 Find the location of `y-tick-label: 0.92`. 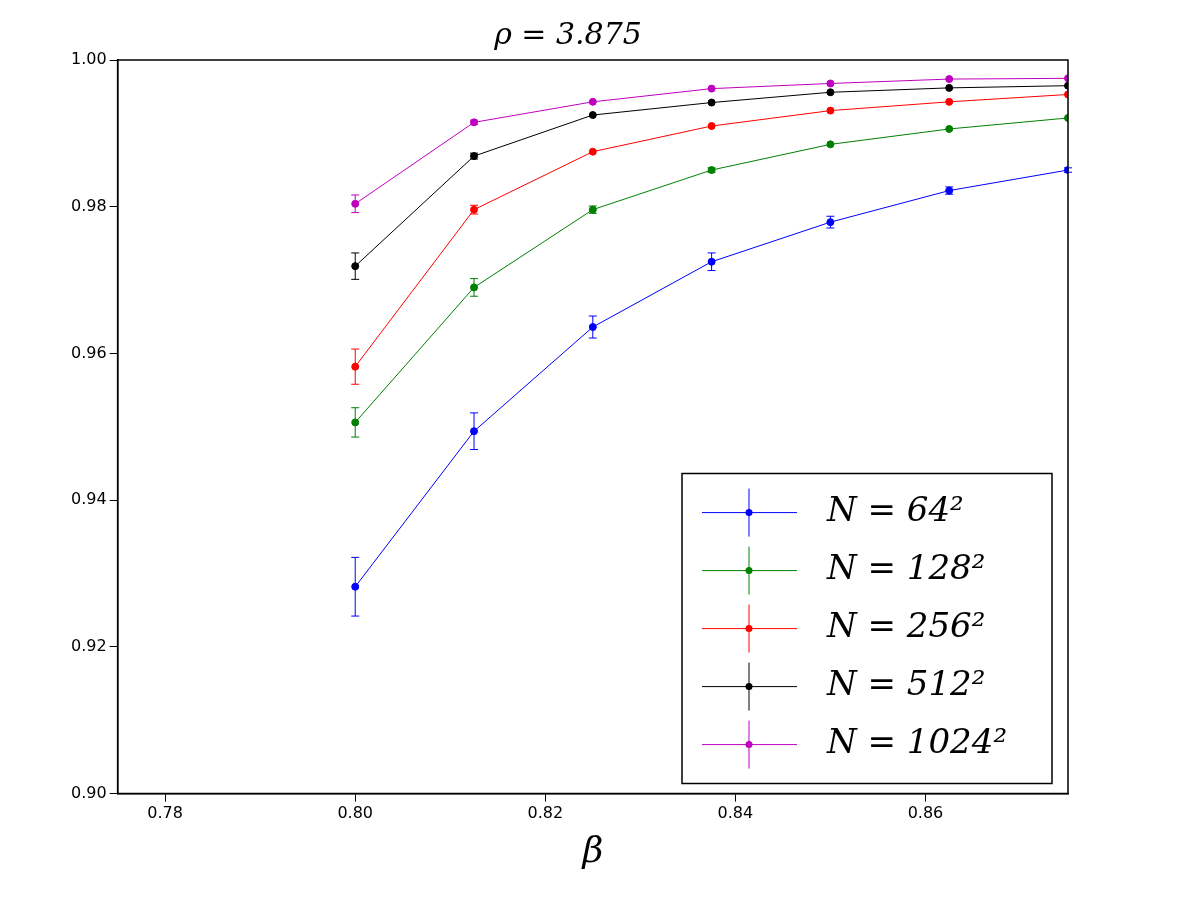

y-tick-label: 0.92 is located at coordinates (89, 646).